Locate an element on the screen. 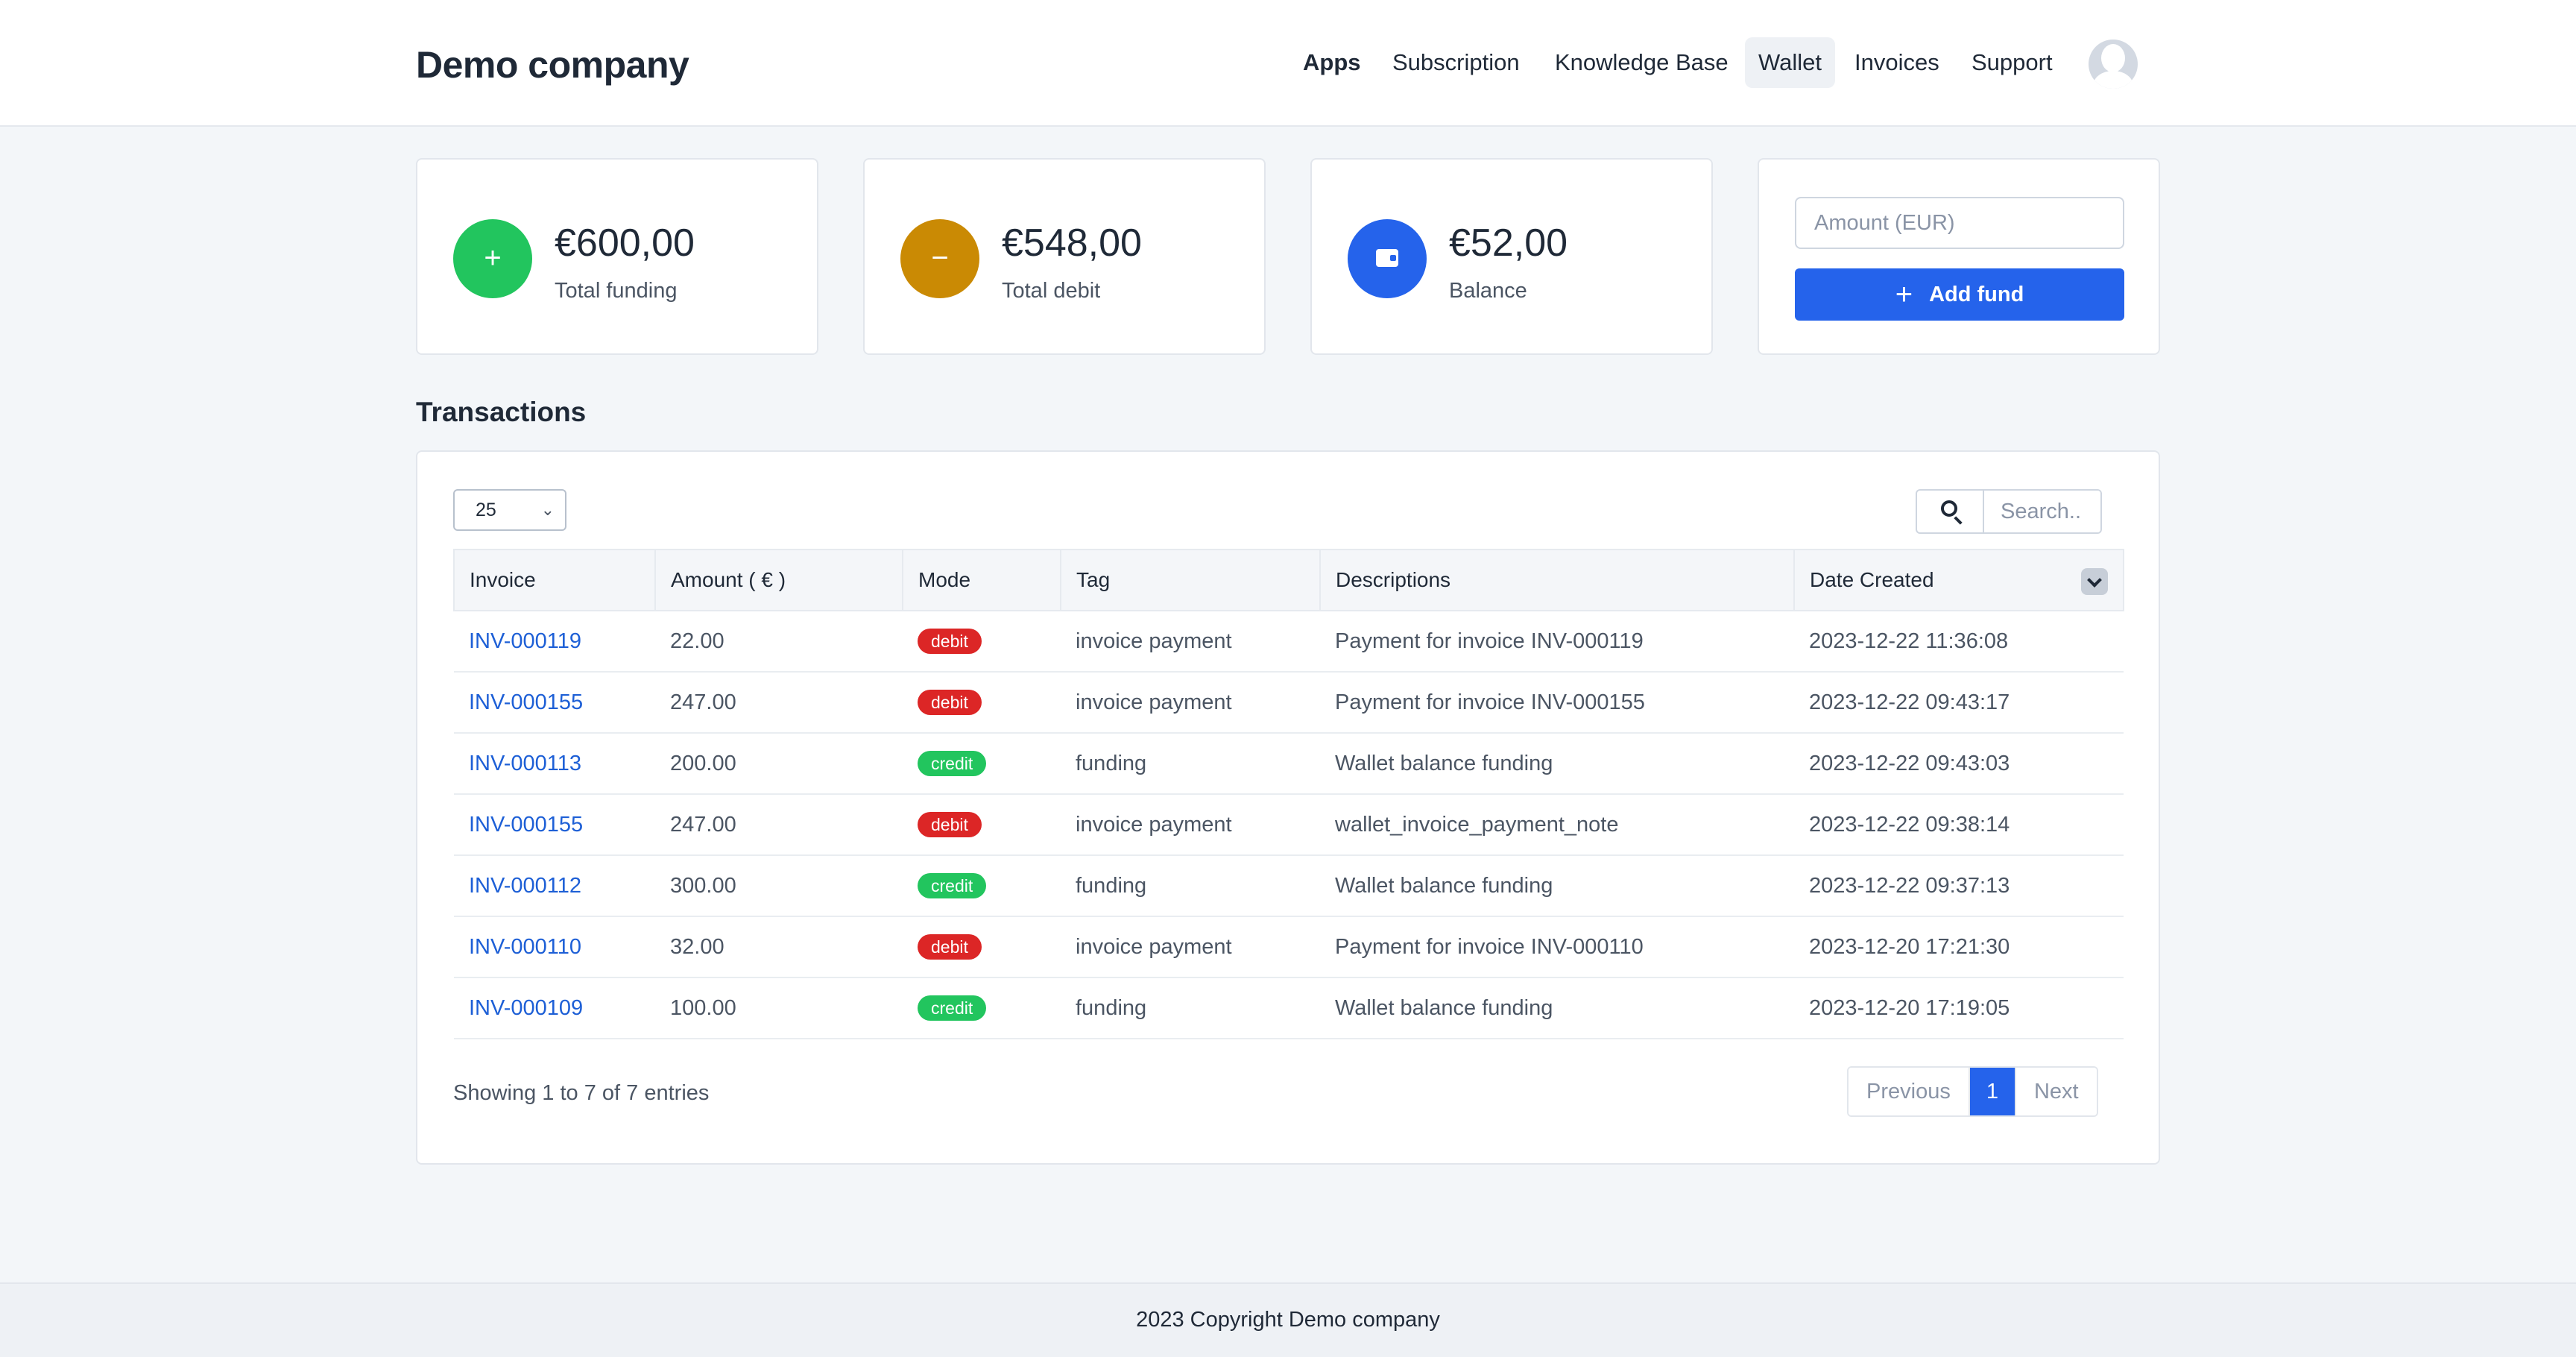 Image resolution: width=2576 pixels, height=1357 pixels. nav-invoices: Invoices is located at coordinates (1897, 62).